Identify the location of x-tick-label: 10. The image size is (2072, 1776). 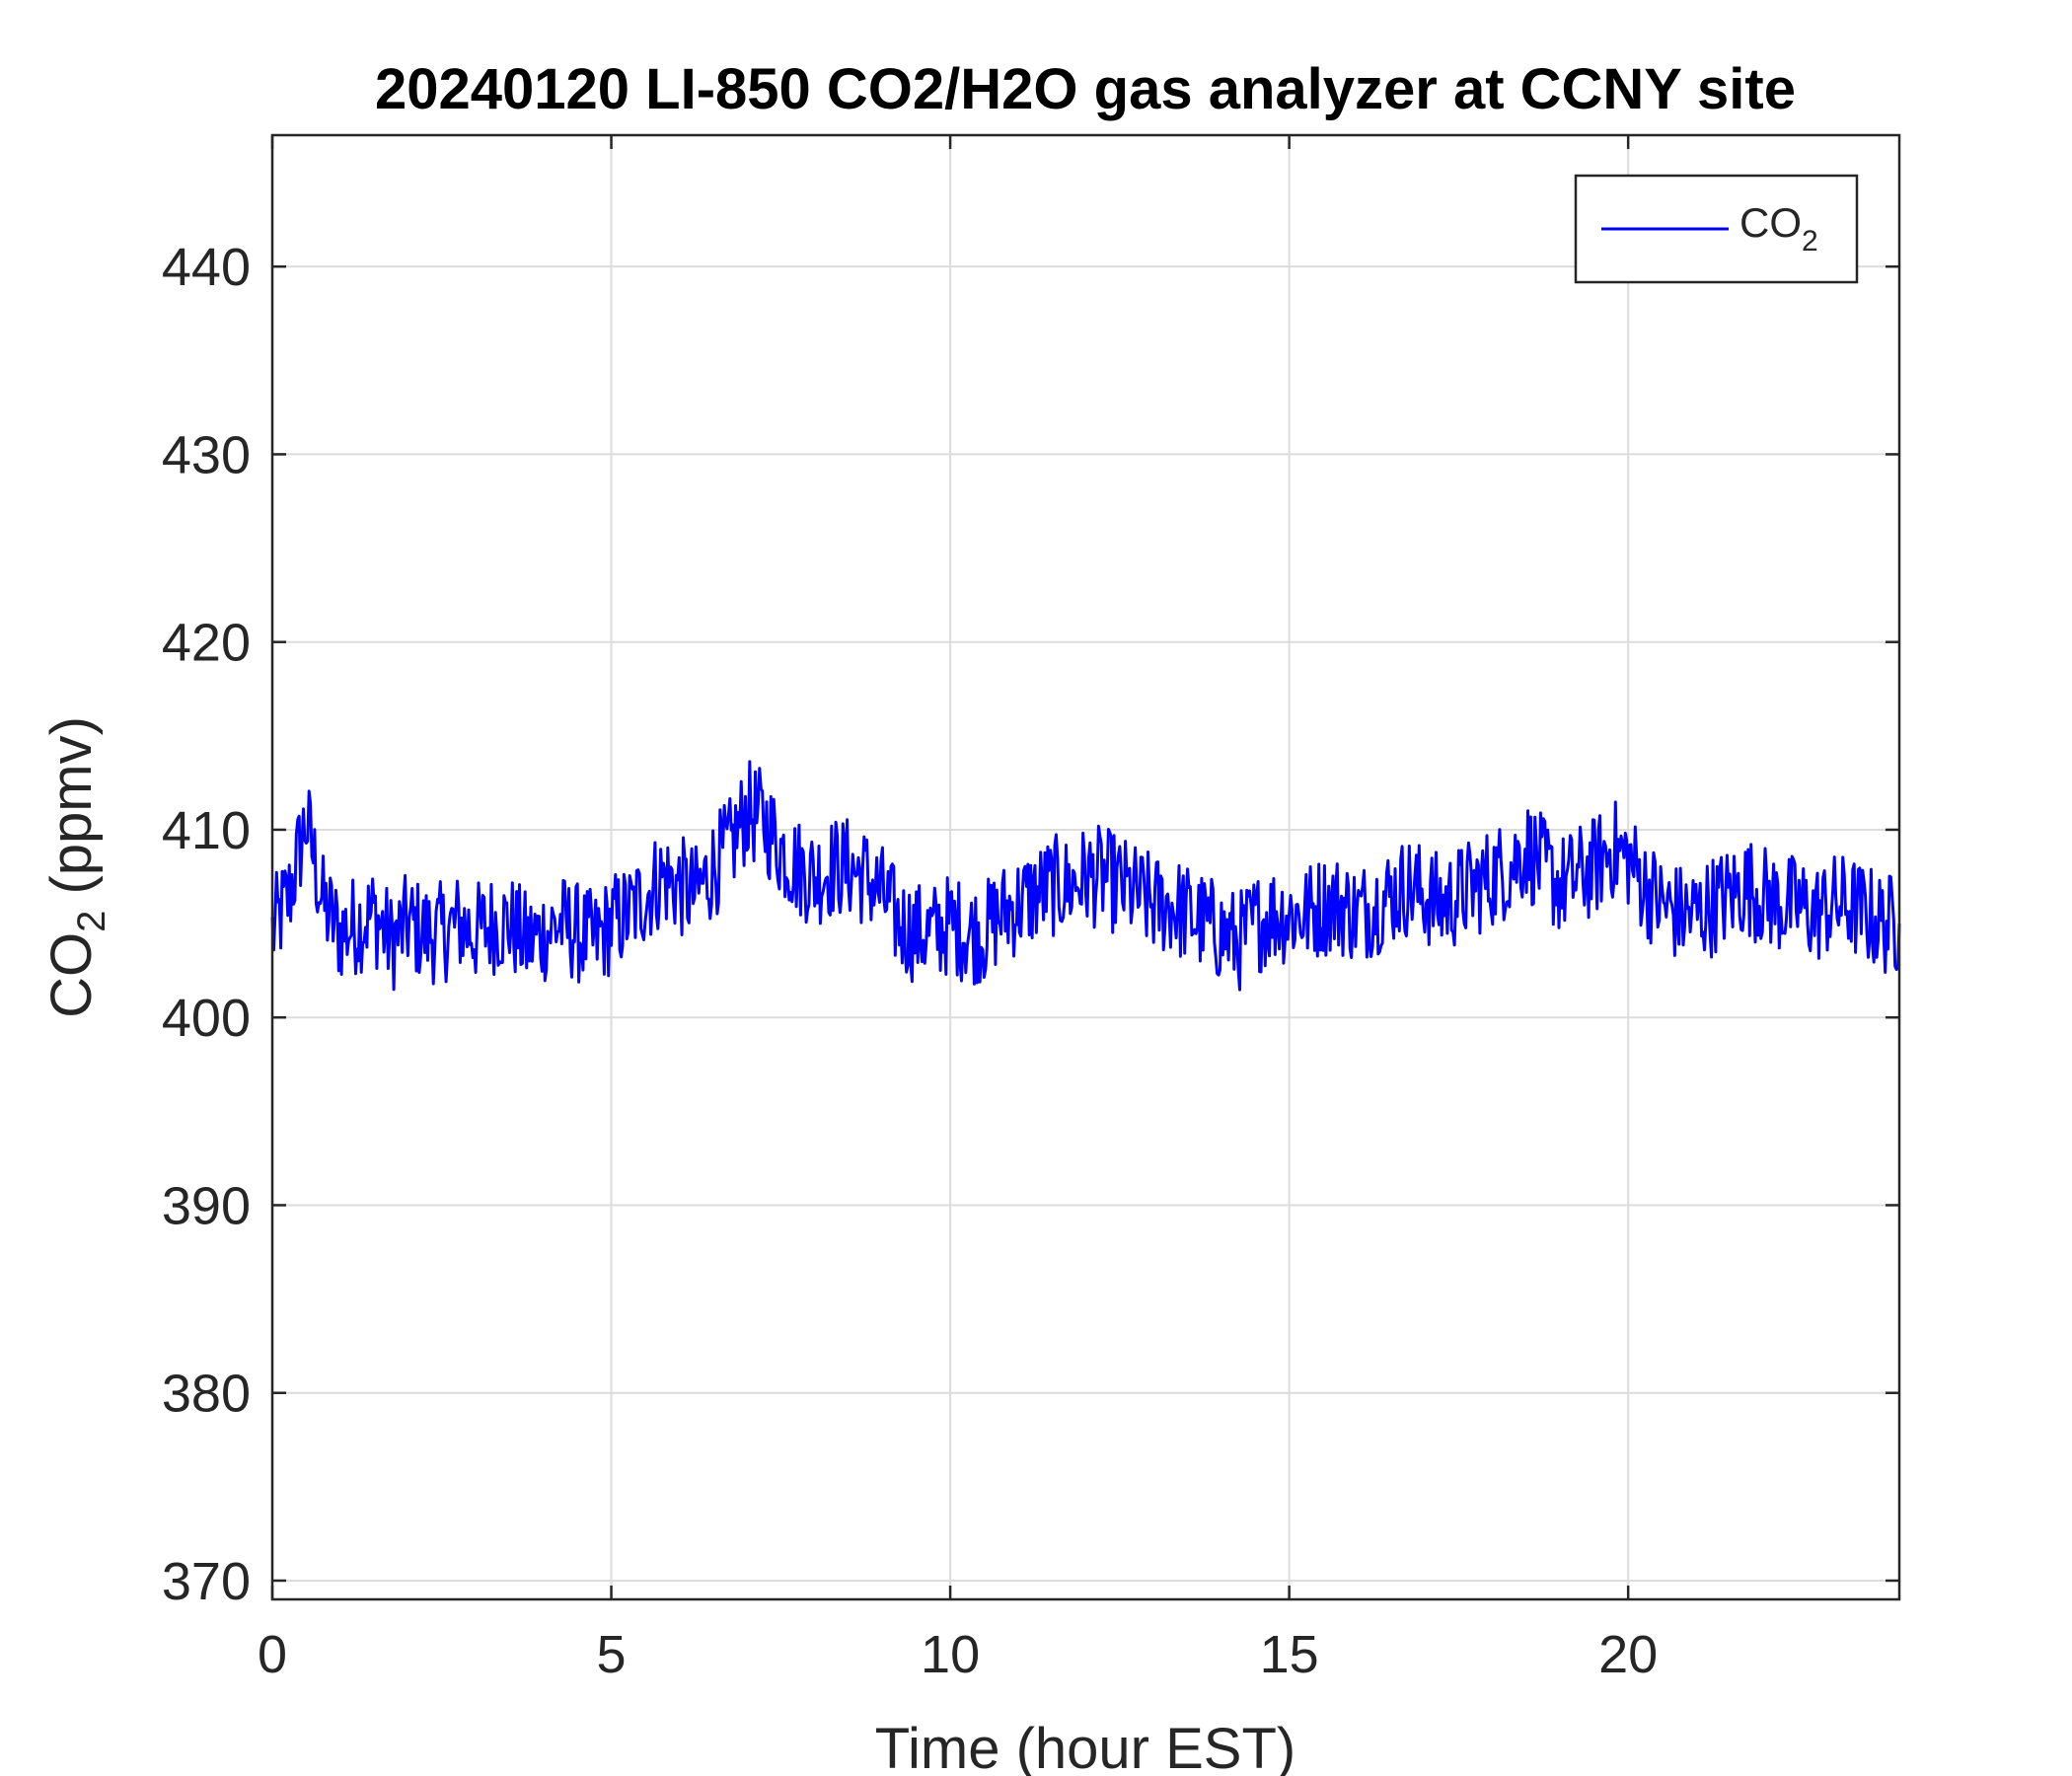
(951, 1655).